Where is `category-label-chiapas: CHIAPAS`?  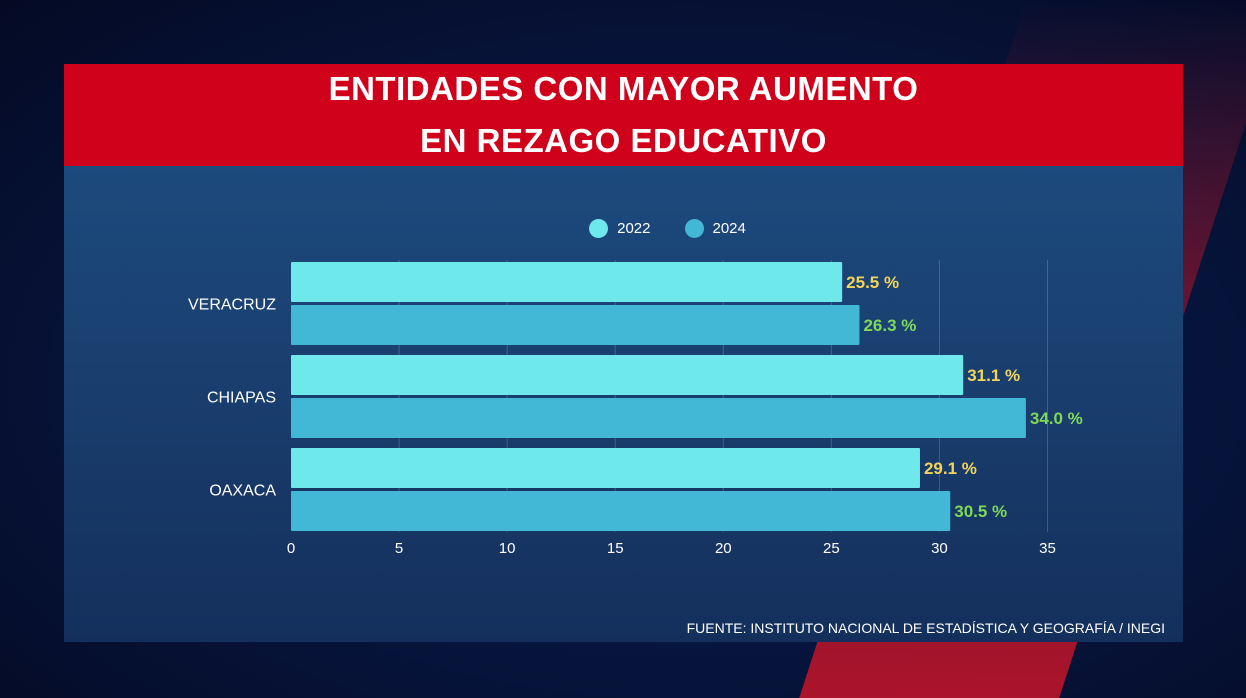
category-label-chiapas: CHIAPAS is located at coordinates (241, 398).